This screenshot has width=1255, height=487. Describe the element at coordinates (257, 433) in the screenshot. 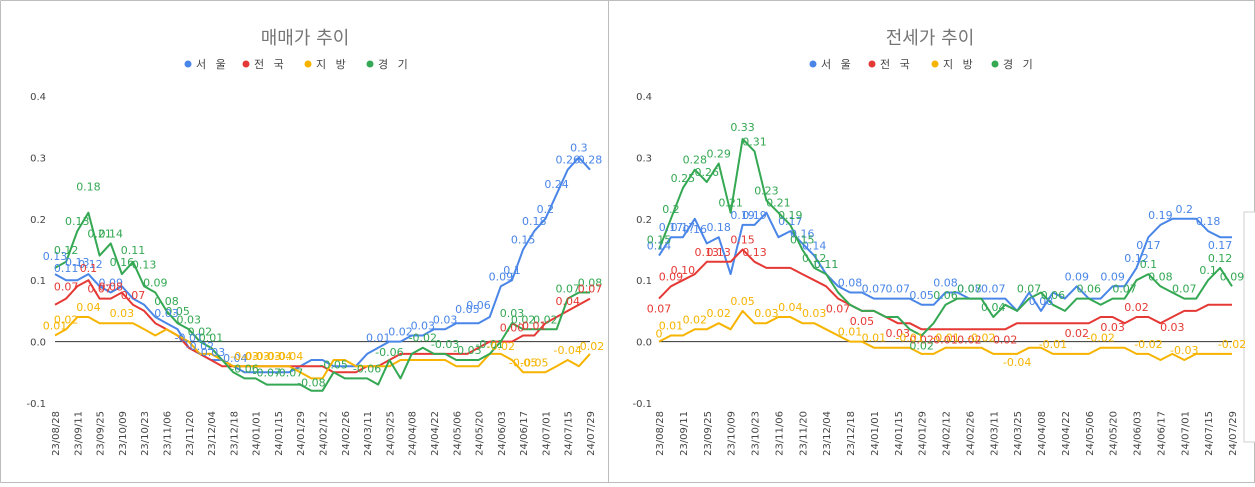

I see `x-tick-label: 24/01/01` at that location.